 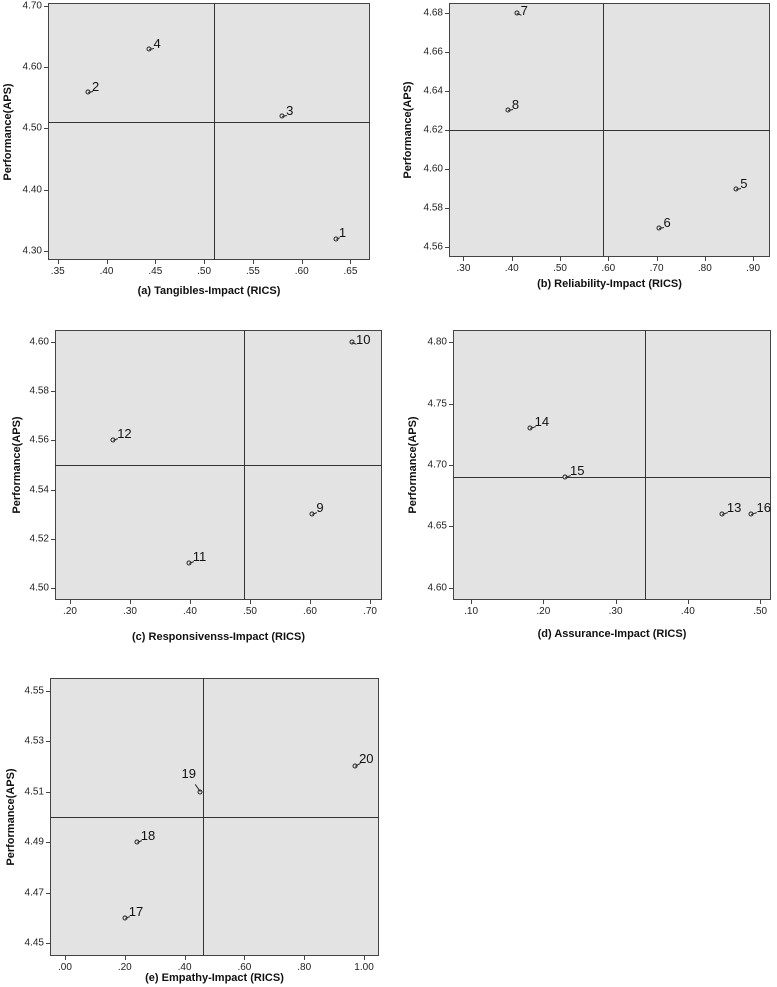 What do you see at coordinates (744, 183) in the screenshot?
I see `data-point-label-5: 5` at bounding box center [744, 183].